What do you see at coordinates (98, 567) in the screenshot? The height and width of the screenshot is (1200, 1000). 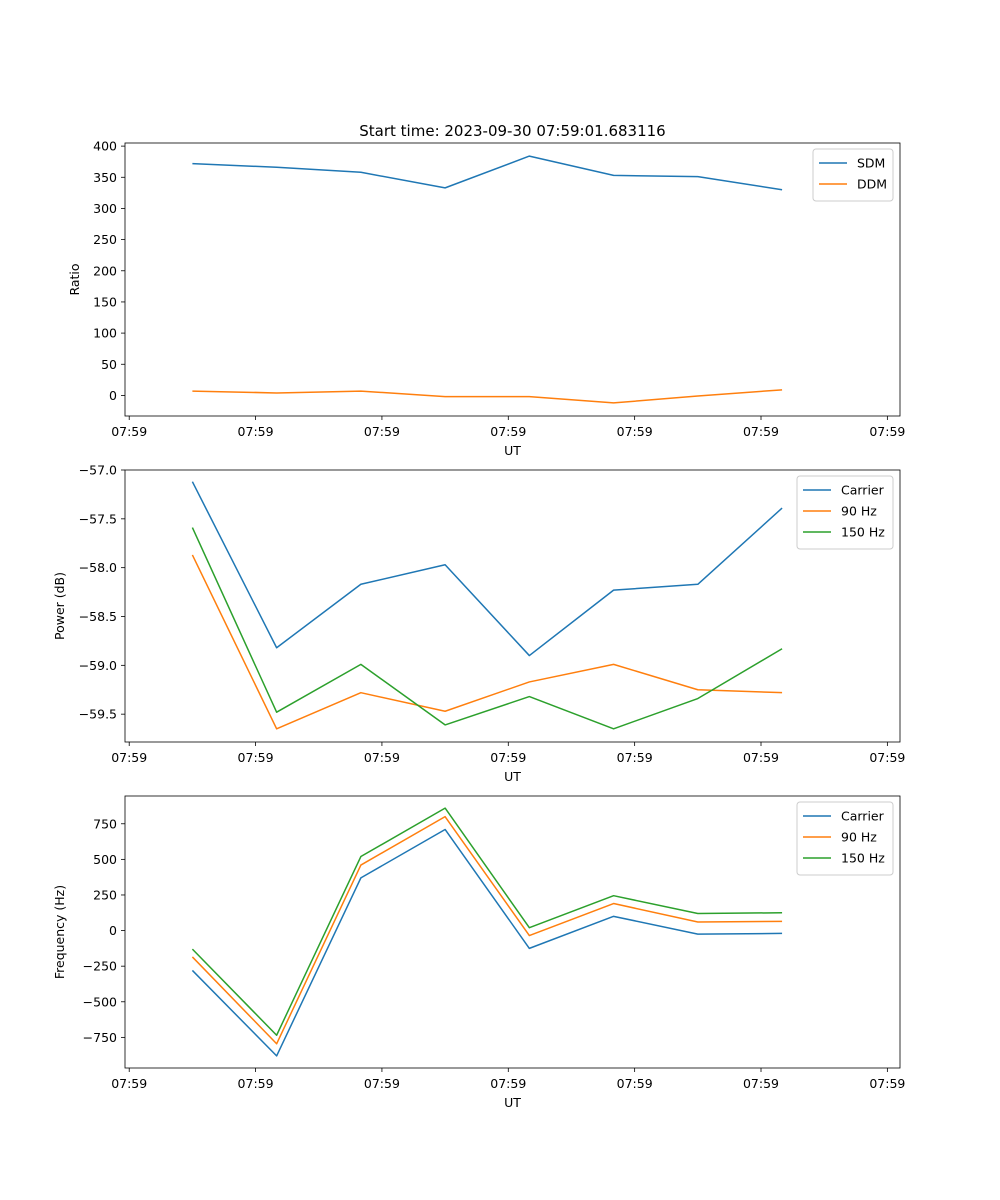 I see `y-tick-label: −58.0` at bounding box center [98, 567].